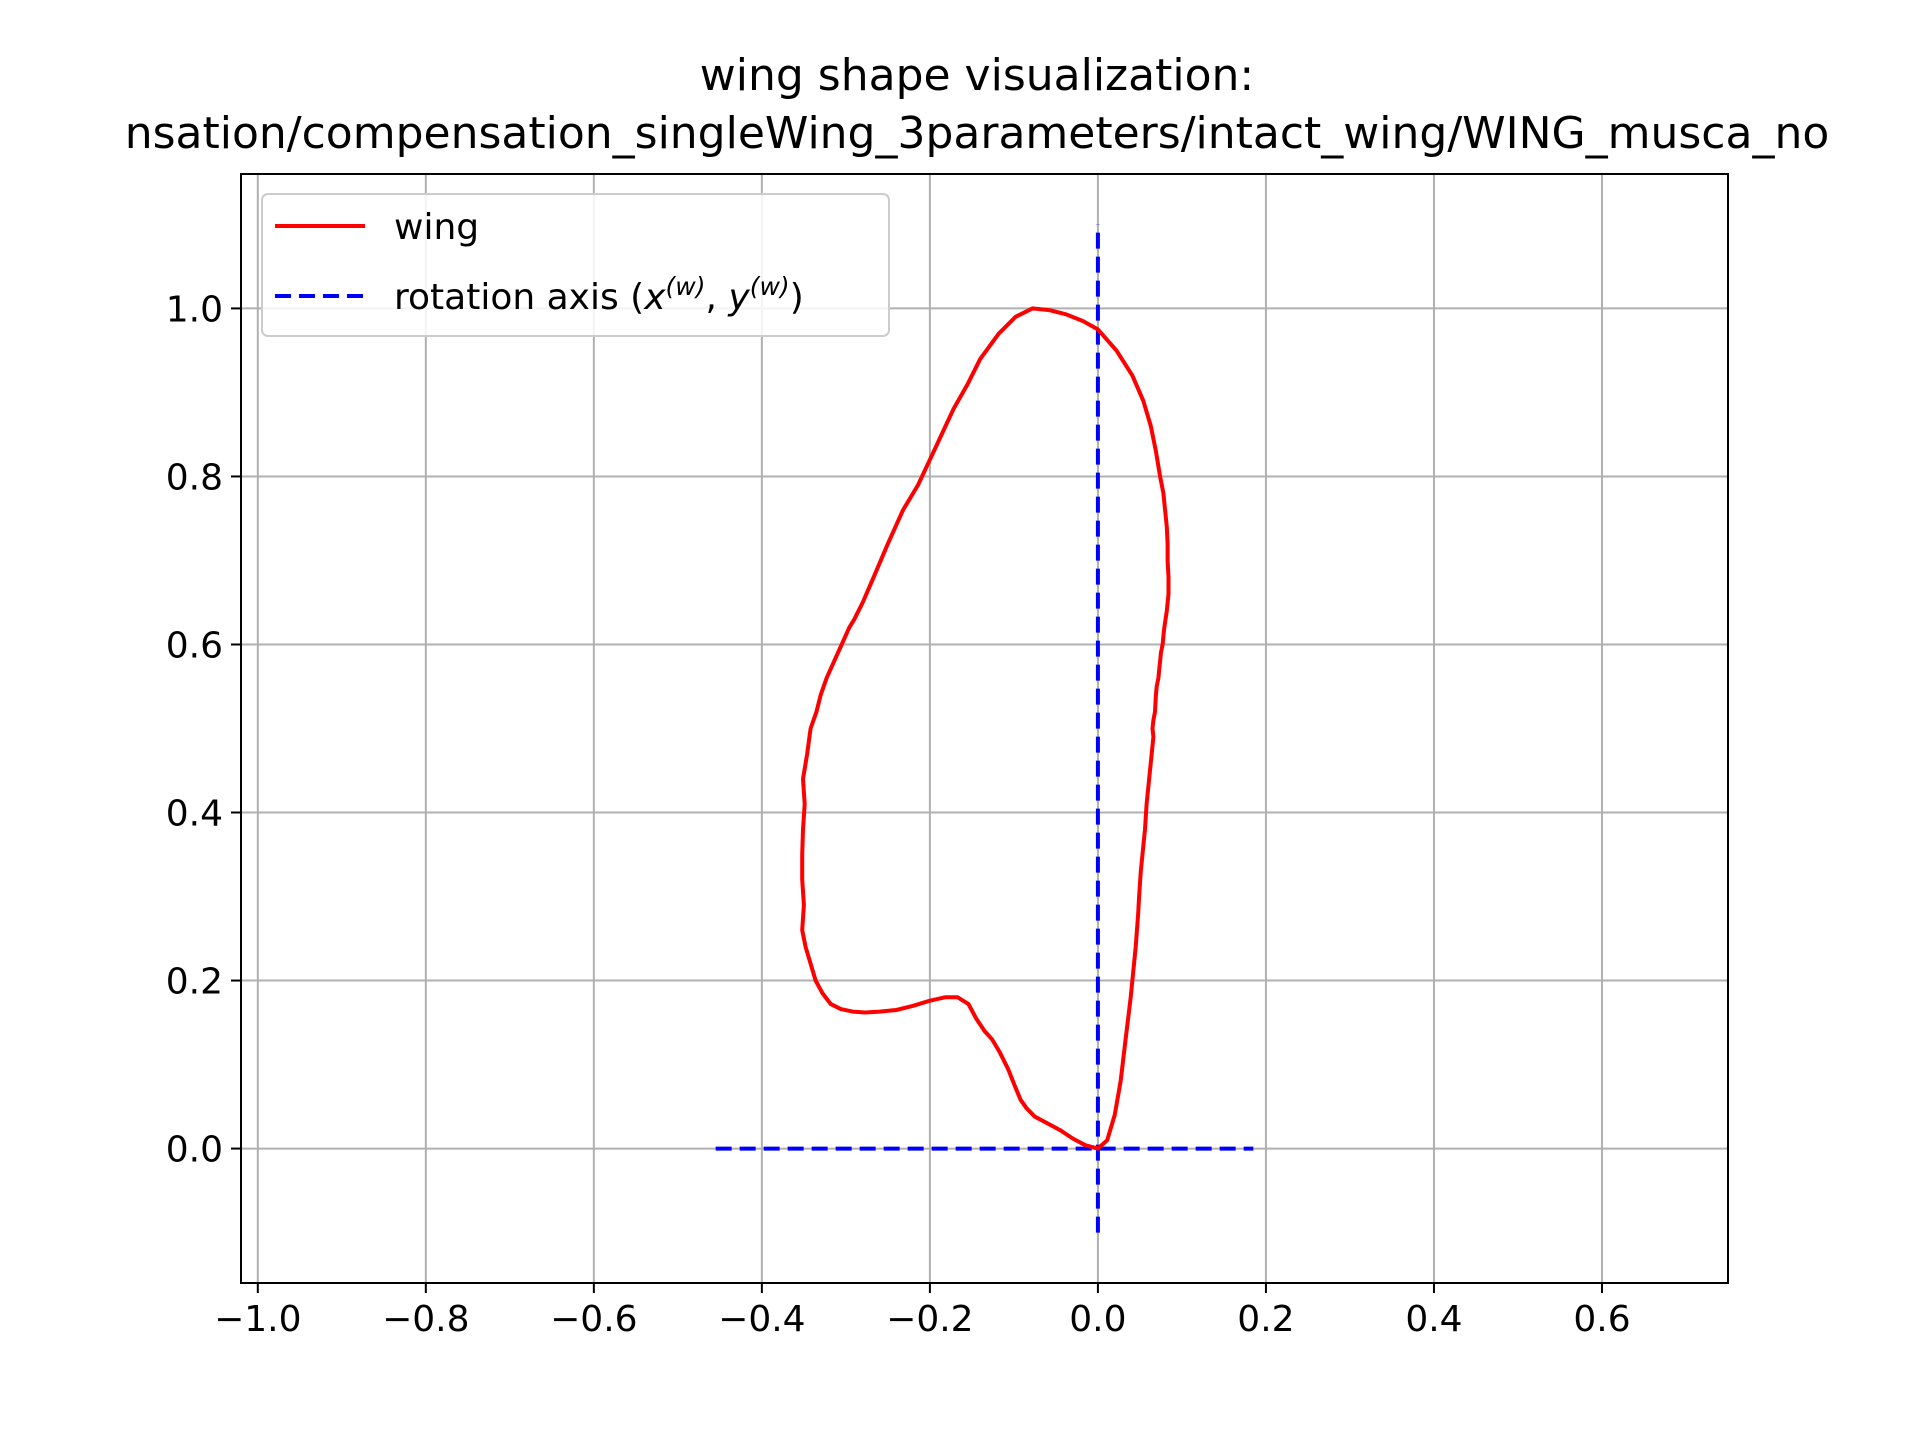 This screenshot has height=1440, width=1920. What do you see at coordinates (194, 309) in the screenshot?
I see `y-tick-label: 1.0` at bounding box center [194, 309].